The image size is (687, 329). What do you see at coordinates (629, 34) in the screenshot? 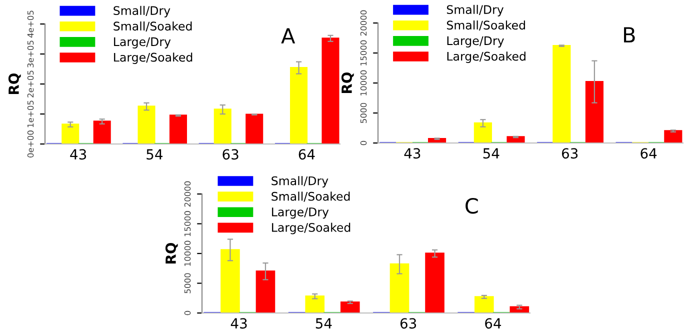
I see `chart-title: B` at bounding box center [629, 34].